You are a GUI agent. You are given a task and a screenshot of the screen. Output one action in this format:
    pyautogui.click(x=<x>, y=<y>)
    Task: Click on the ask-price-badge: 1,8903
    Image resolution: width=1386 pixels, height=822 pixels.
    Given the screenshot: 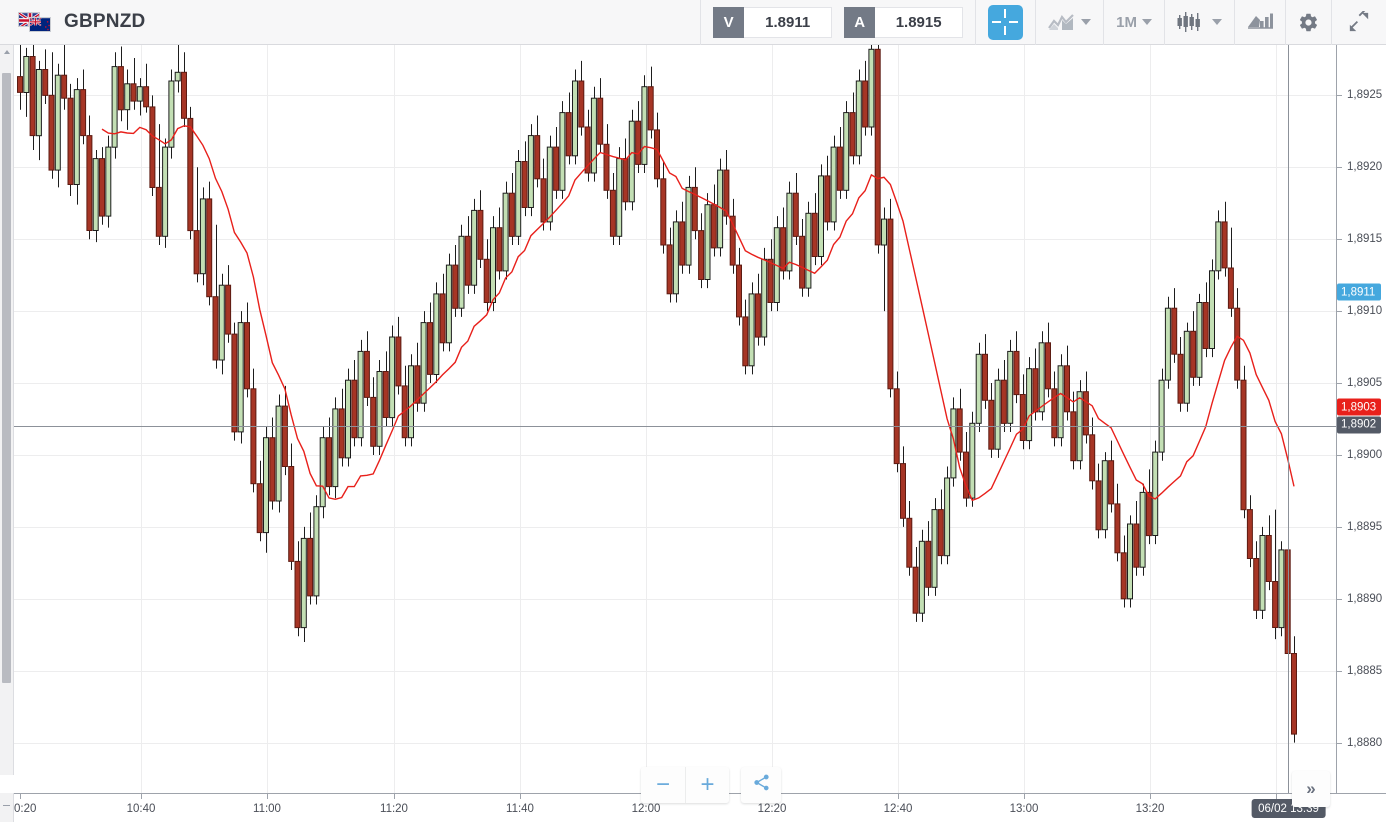 What is the action you would take?
    pyautogui.click(x=1359, y=407)
    